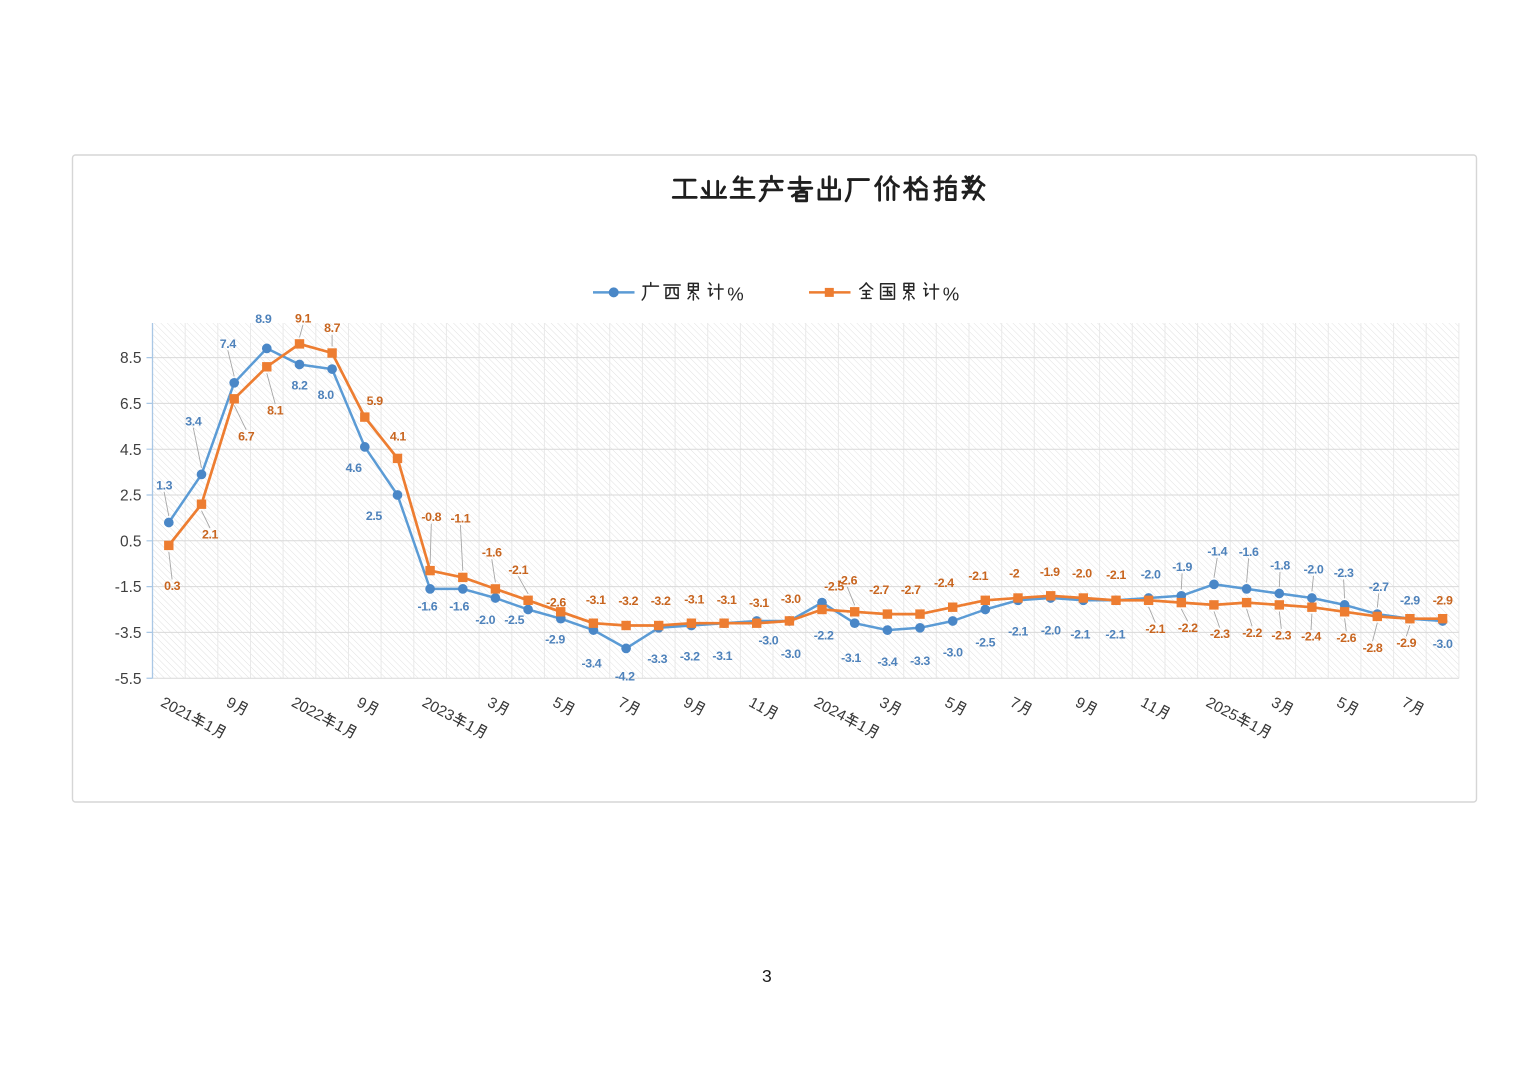 The image size is (1520, 1074). What do you see at coordinates (625, 676) in the screenshot?
I see `svg-text: -4.2` at bounding box center [625, 676].